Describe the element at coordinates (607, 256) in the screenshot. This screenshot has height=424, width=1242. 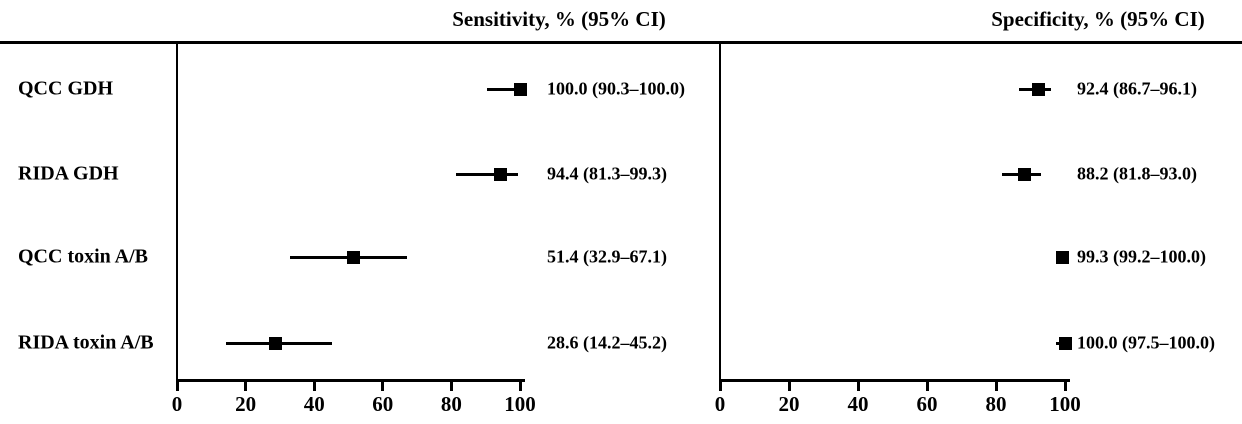
I see `estimate-value-label: 51.4 (32.9–67.1)` at that location.